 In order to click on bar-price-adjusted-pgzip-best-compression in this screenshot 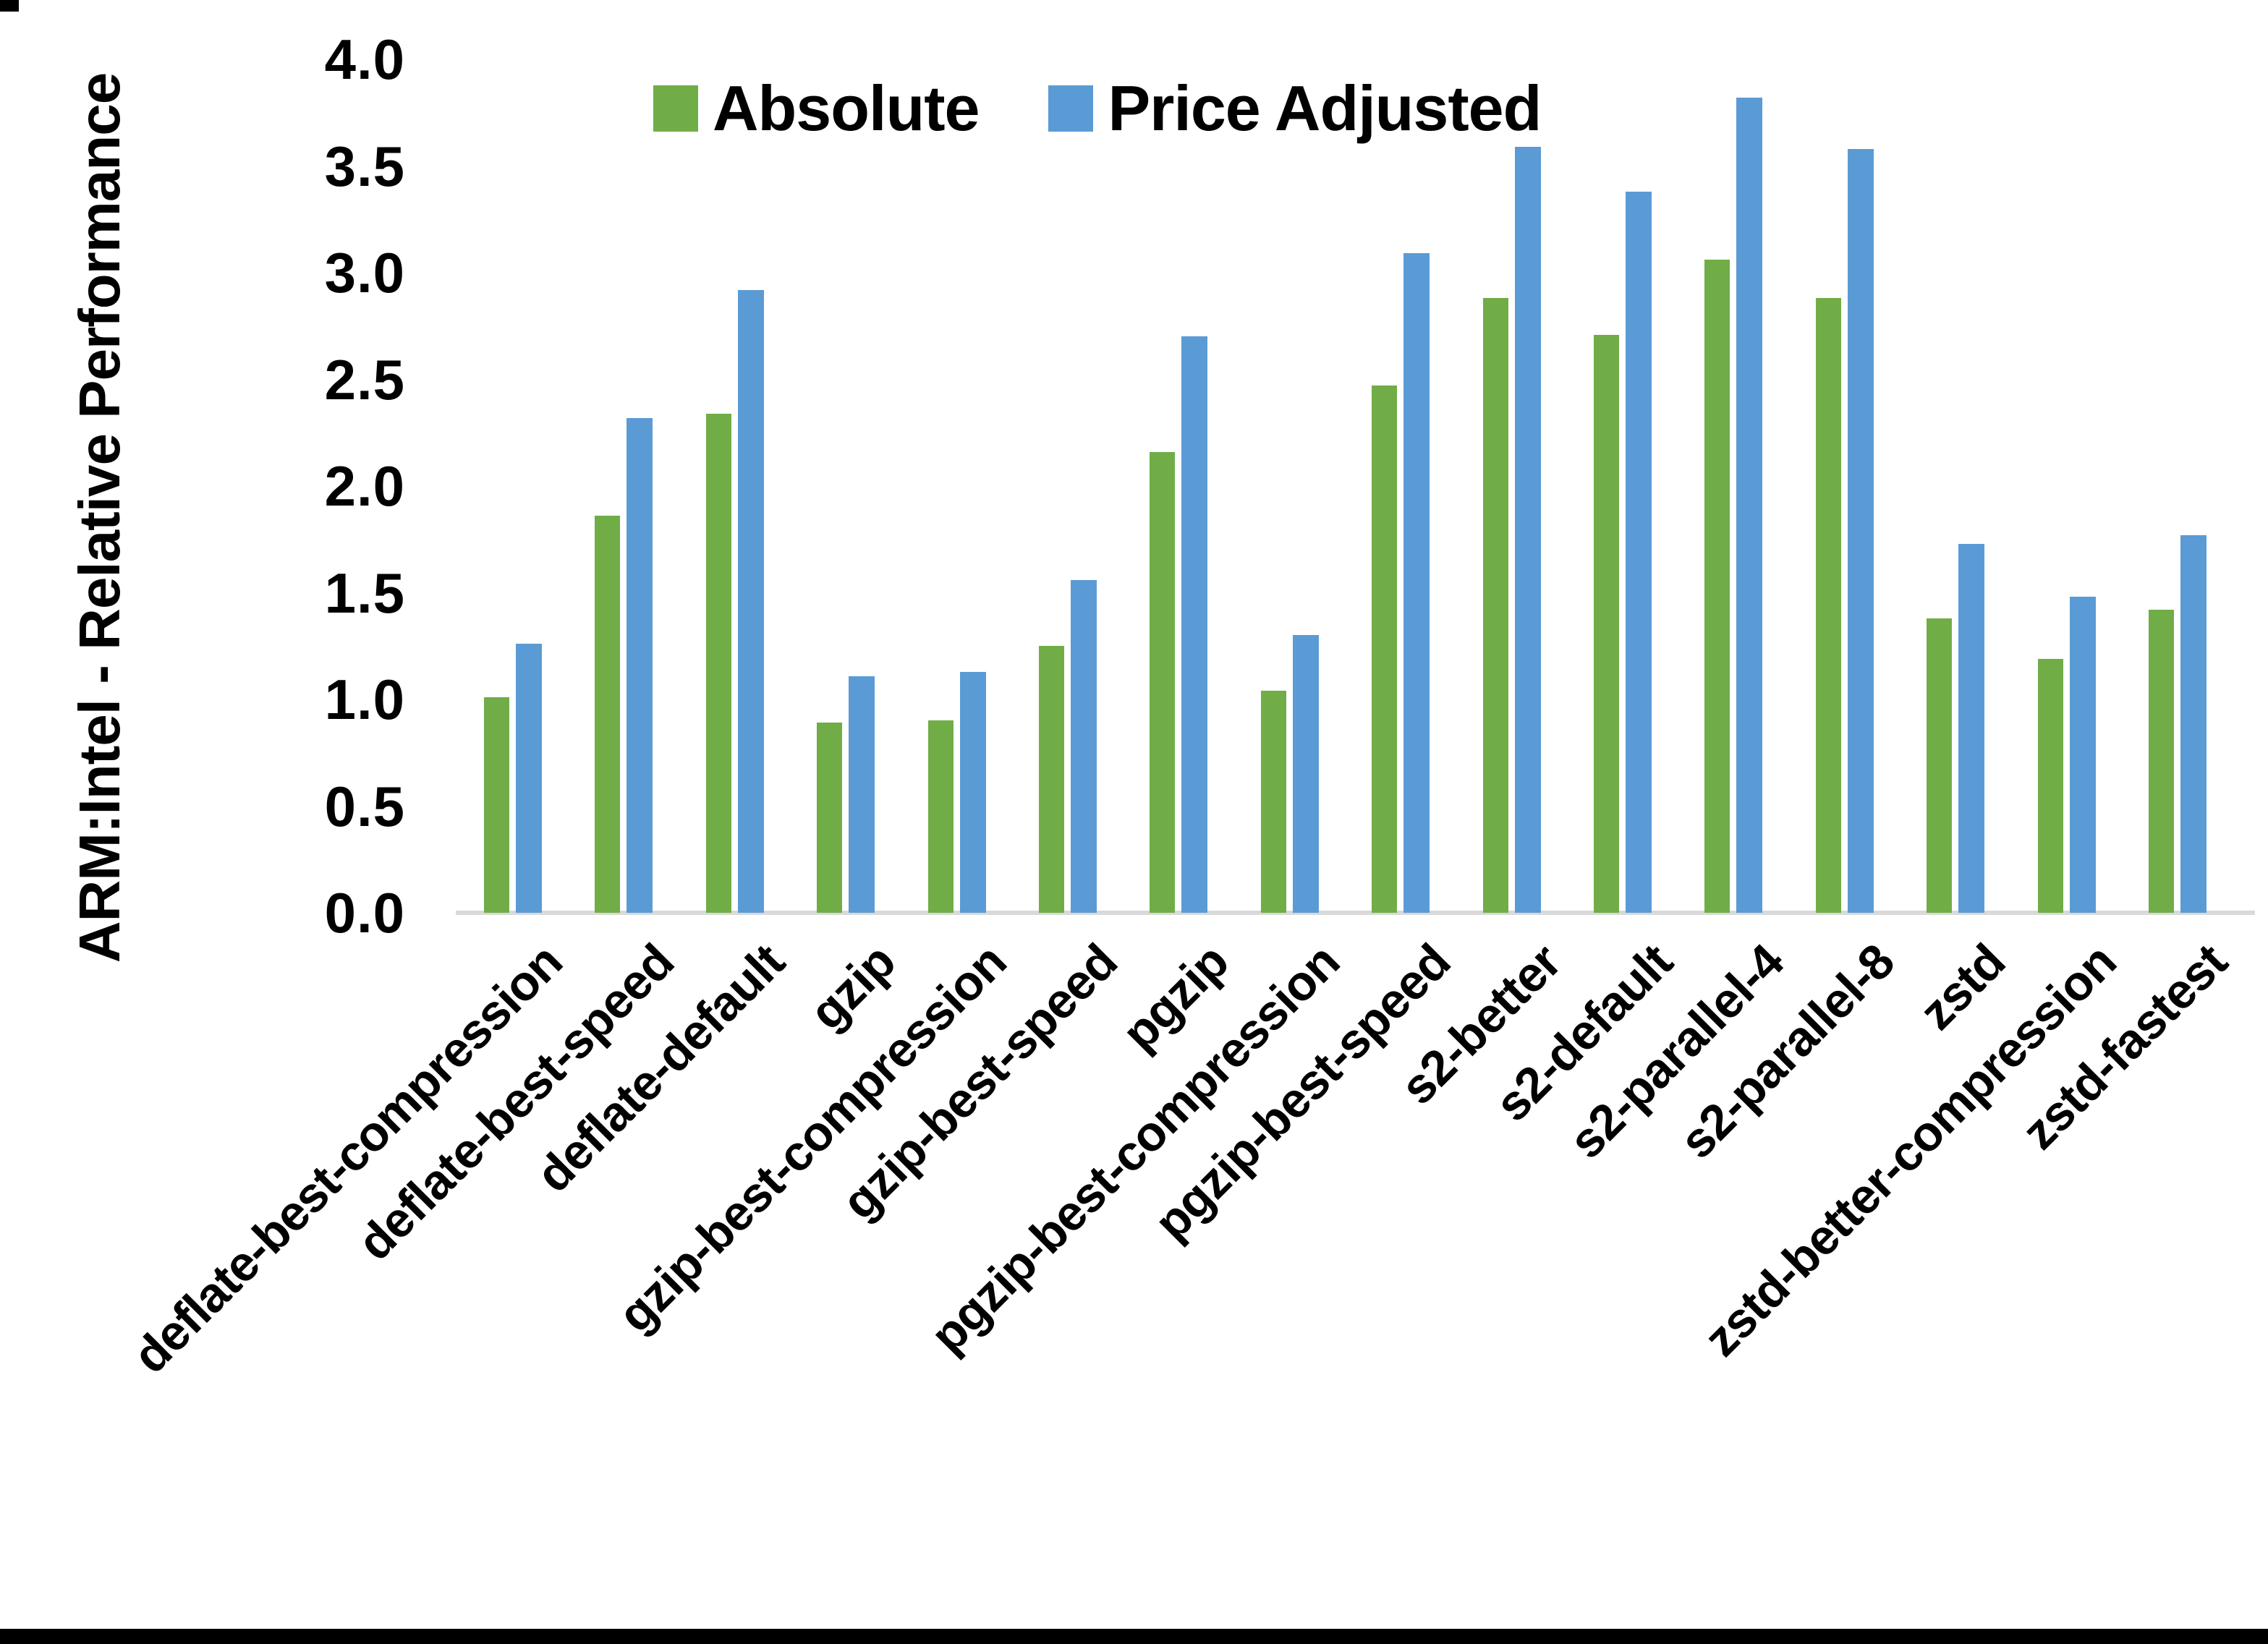, I will do `click(1306, 774)`.